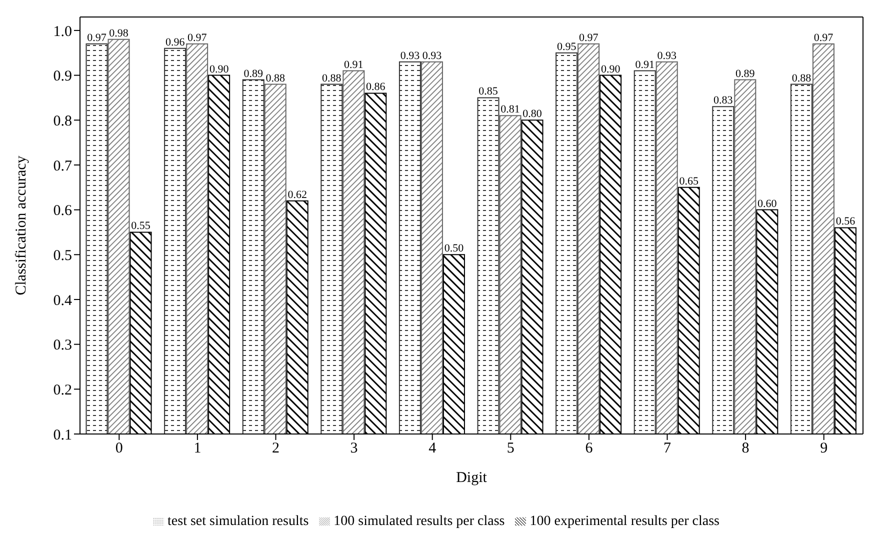 The image size is (873, 546). I want to click on x-tick-label: 8, so click(746, 448).